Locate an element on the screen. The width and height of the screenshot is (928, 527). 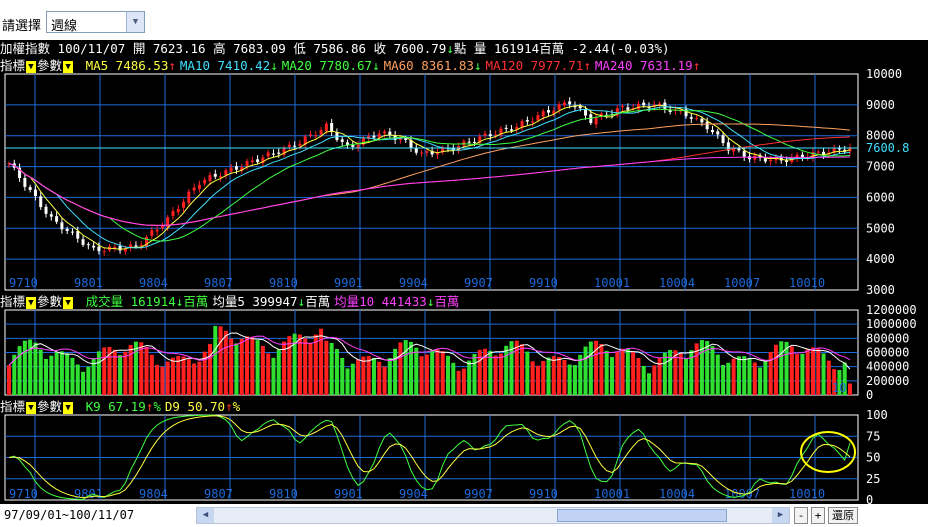
legend-label: MA10 is located at coordinates (194, 65).